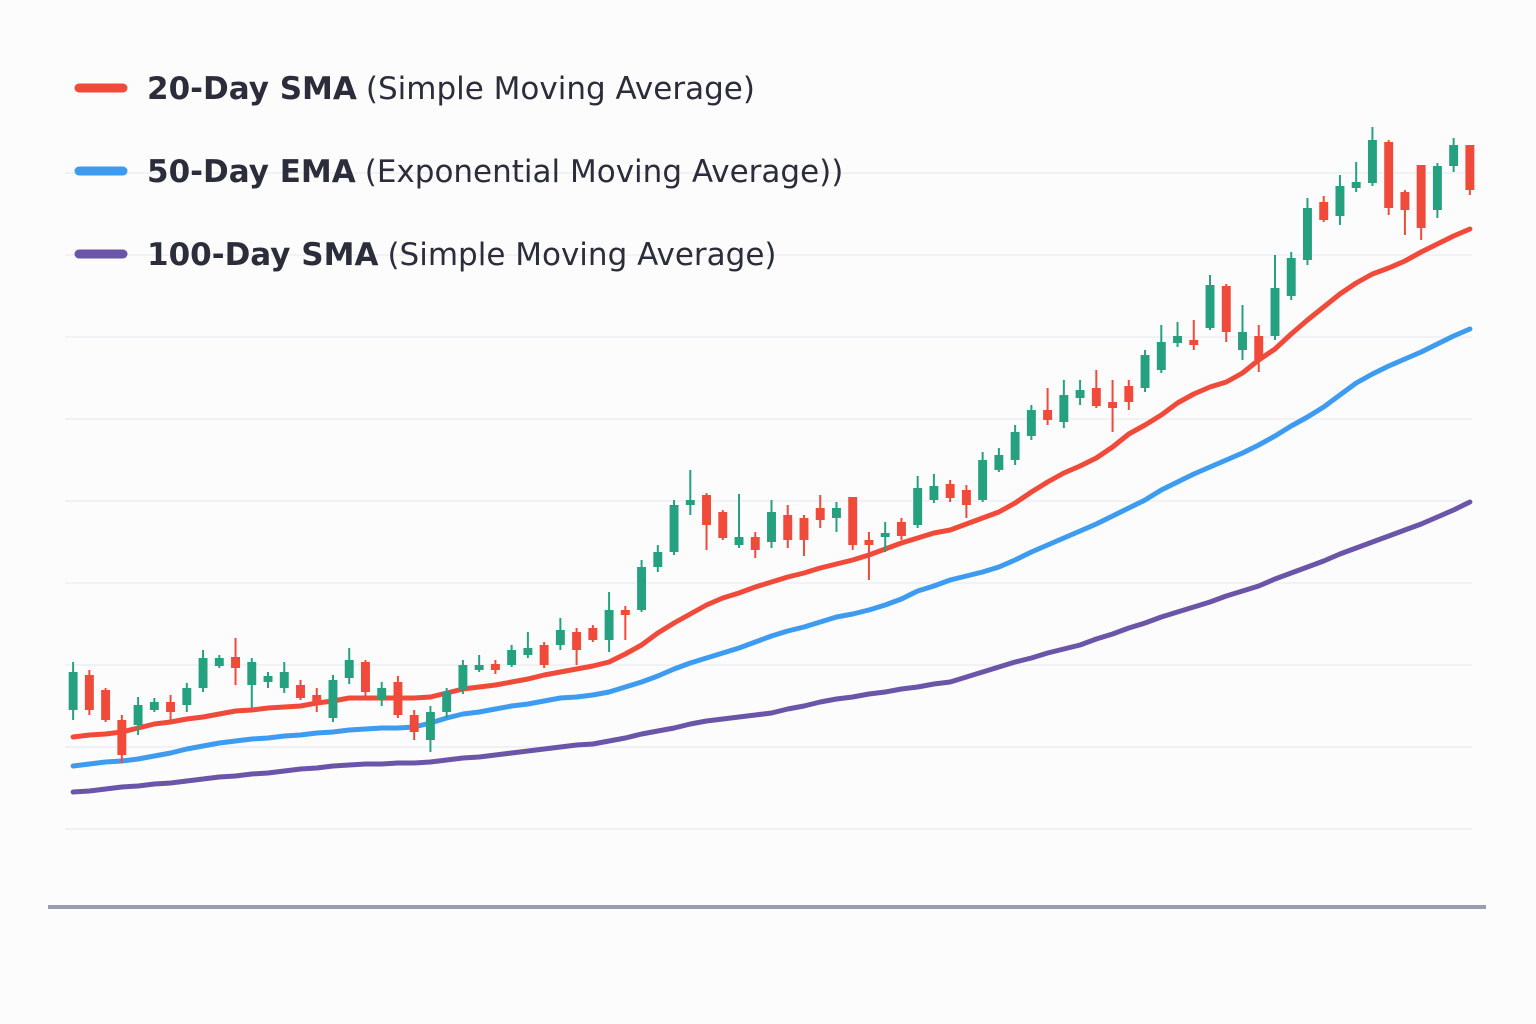 This screenshot has width=1536, height=1024. I want to click on legend-label: 100-Day SMA (Simple Moving Average), so click(462, 255).